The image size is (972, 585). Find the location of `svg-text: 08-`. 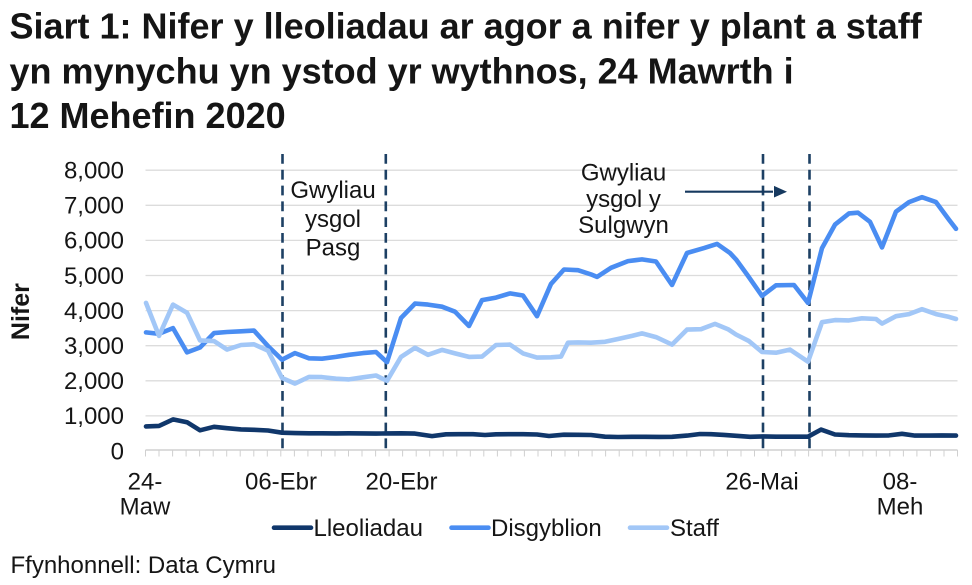

svg-text: 08- is located at coordinates (900, 481).